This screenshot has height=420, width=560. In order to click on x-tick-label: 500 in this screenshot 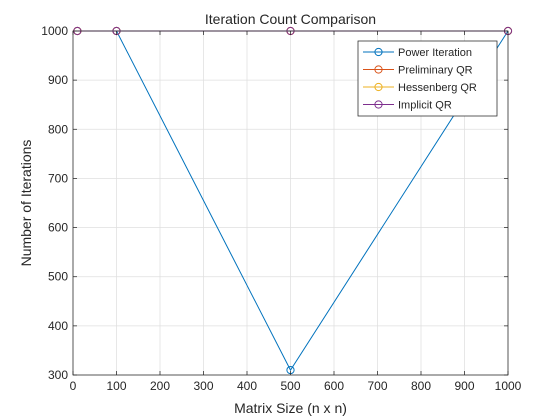, I will do `click(290, 386)`.